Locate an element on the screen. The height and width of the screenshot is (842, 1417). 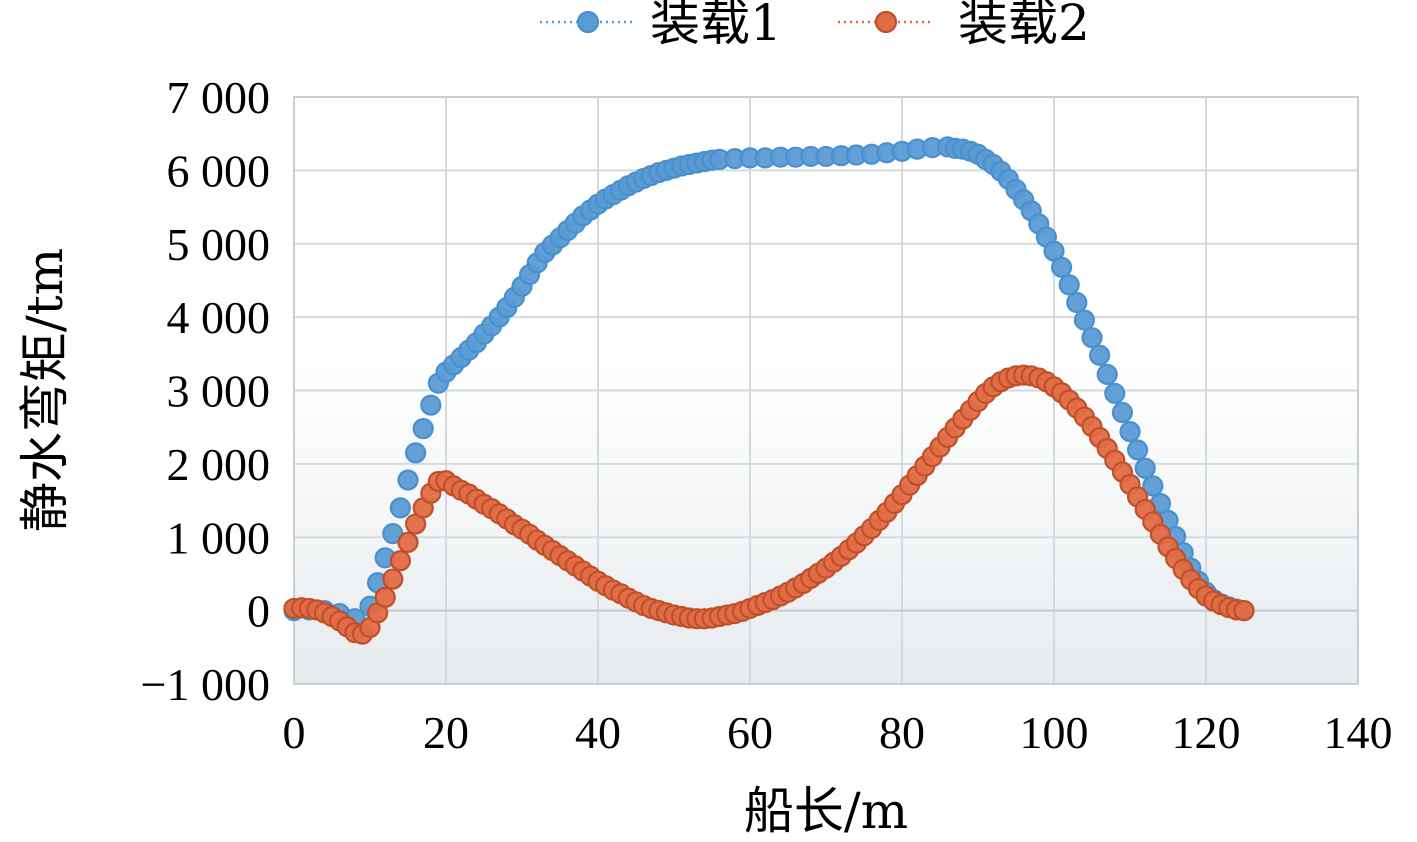
legend-label-2: 装载2 is located at coordinates (1024, 26).